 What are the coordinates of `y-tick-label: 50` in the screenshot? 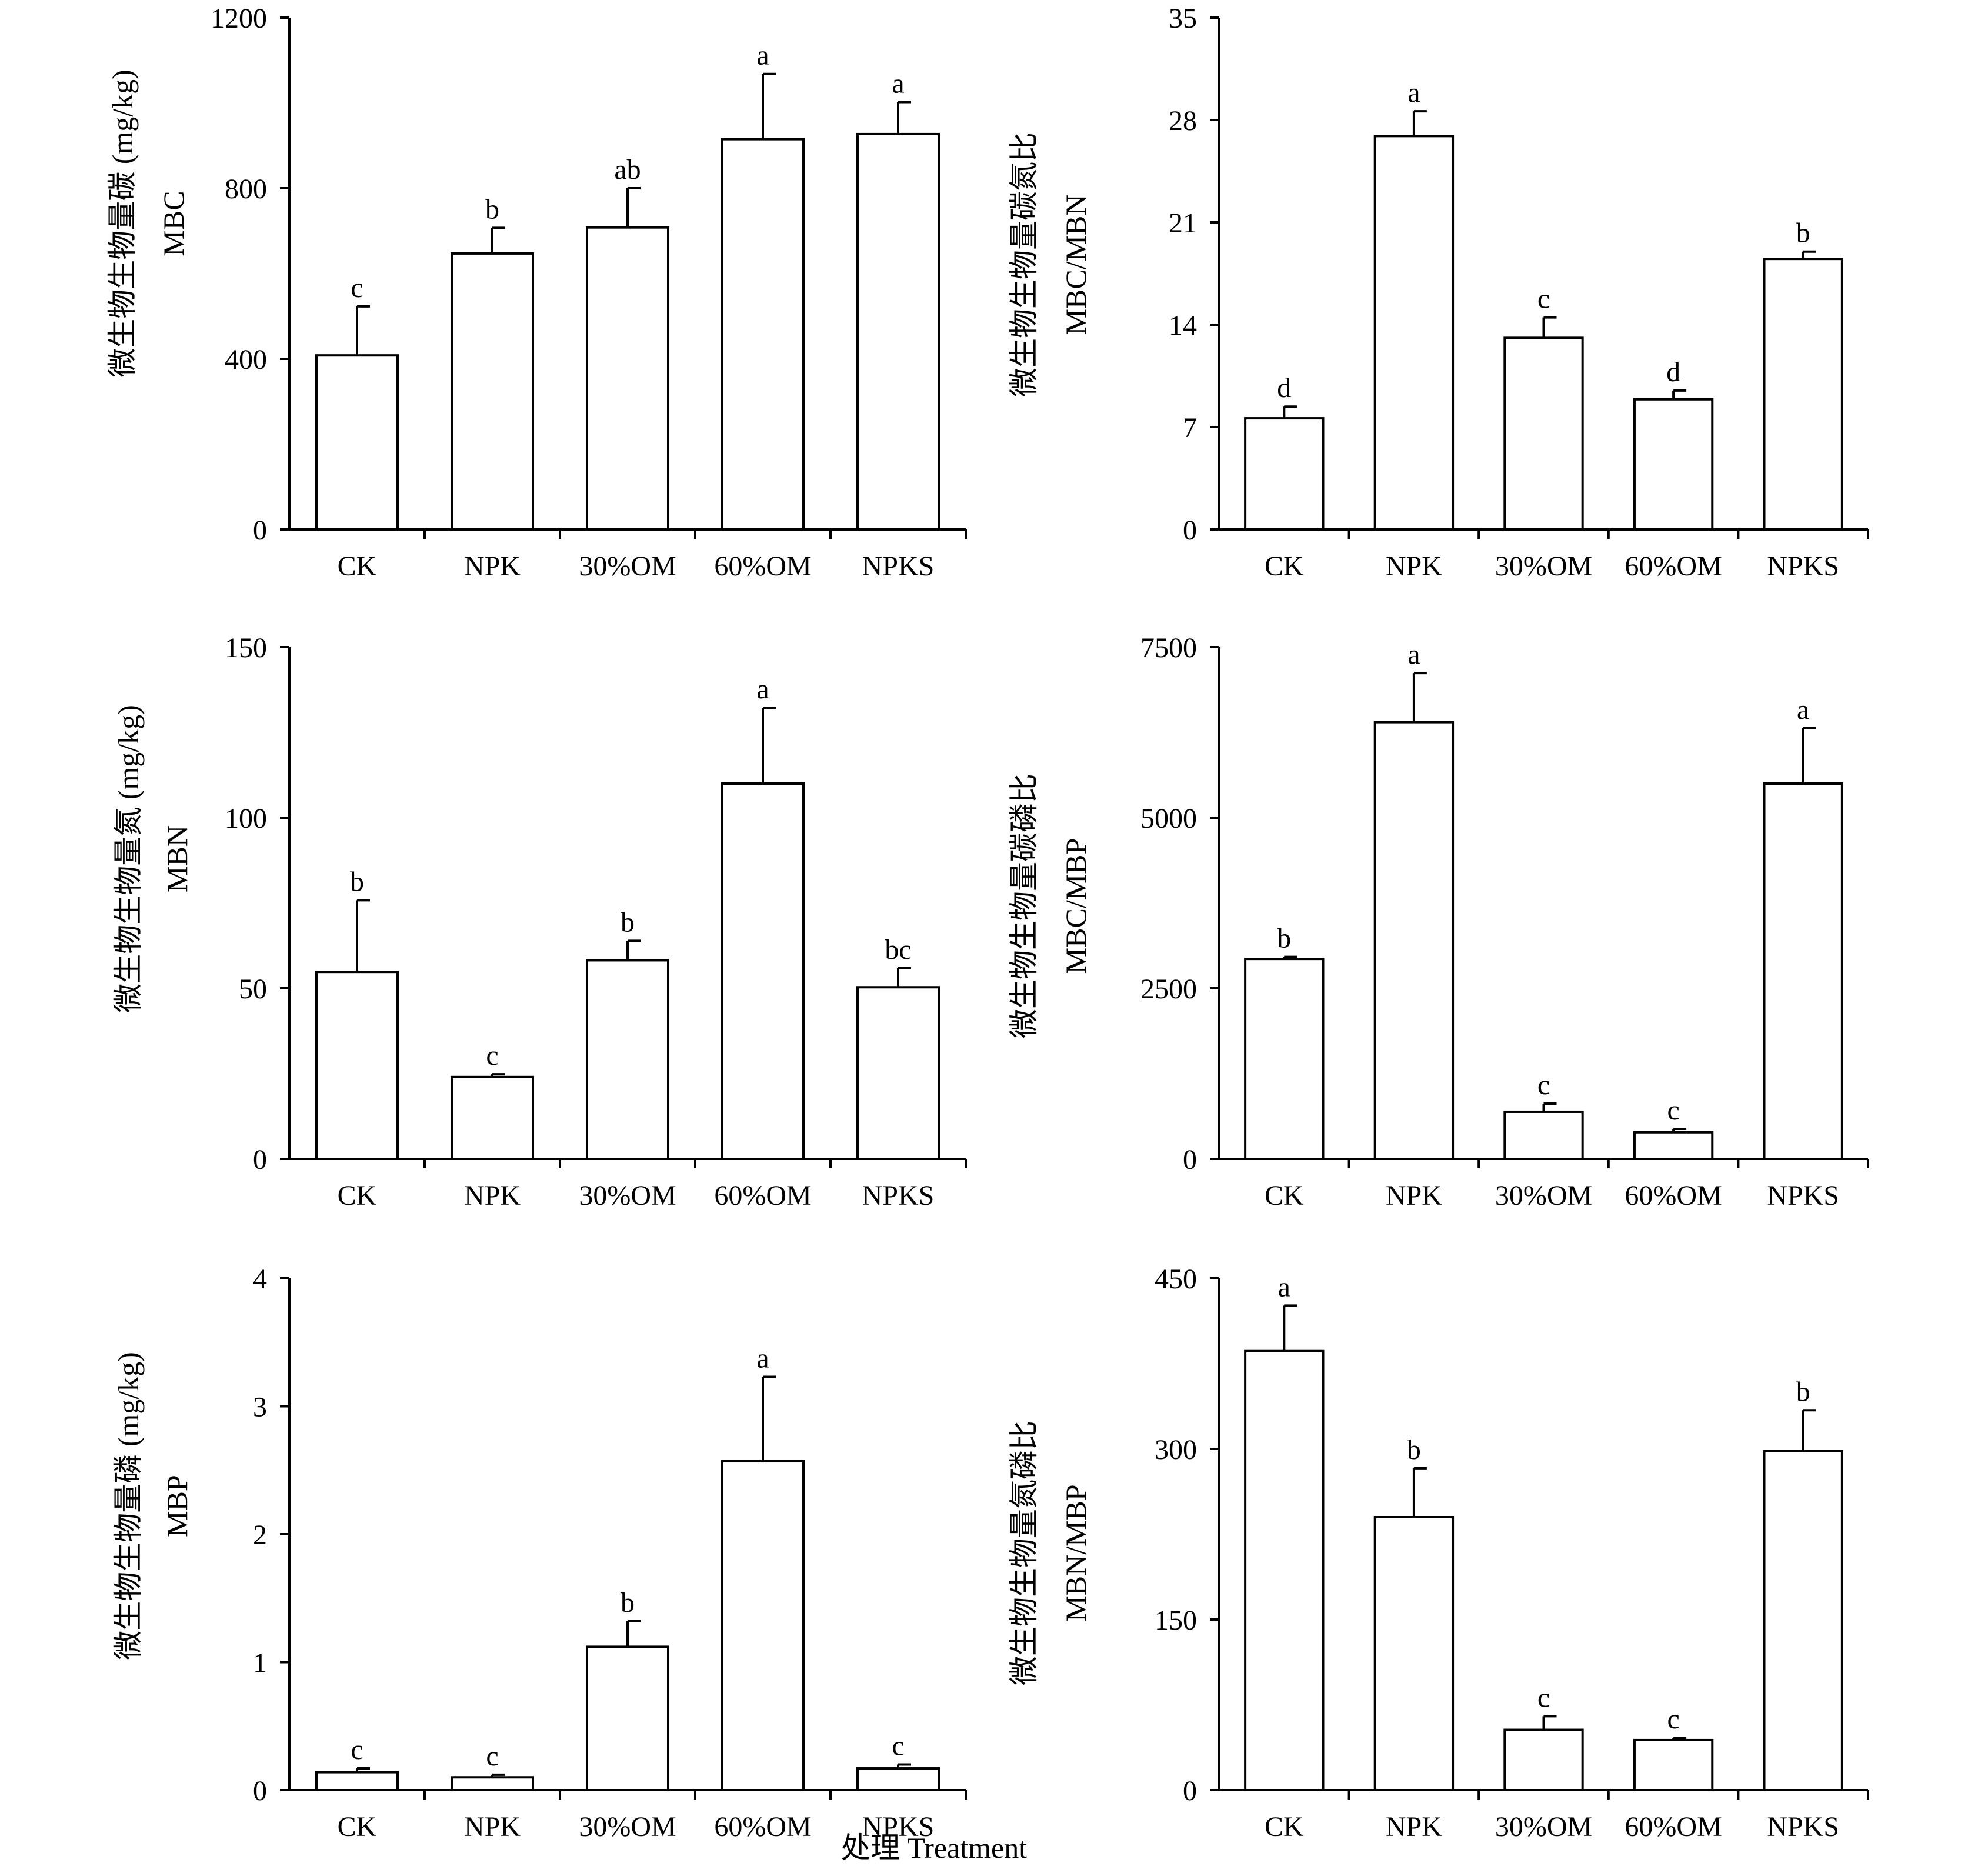 It's located at (253, 989).